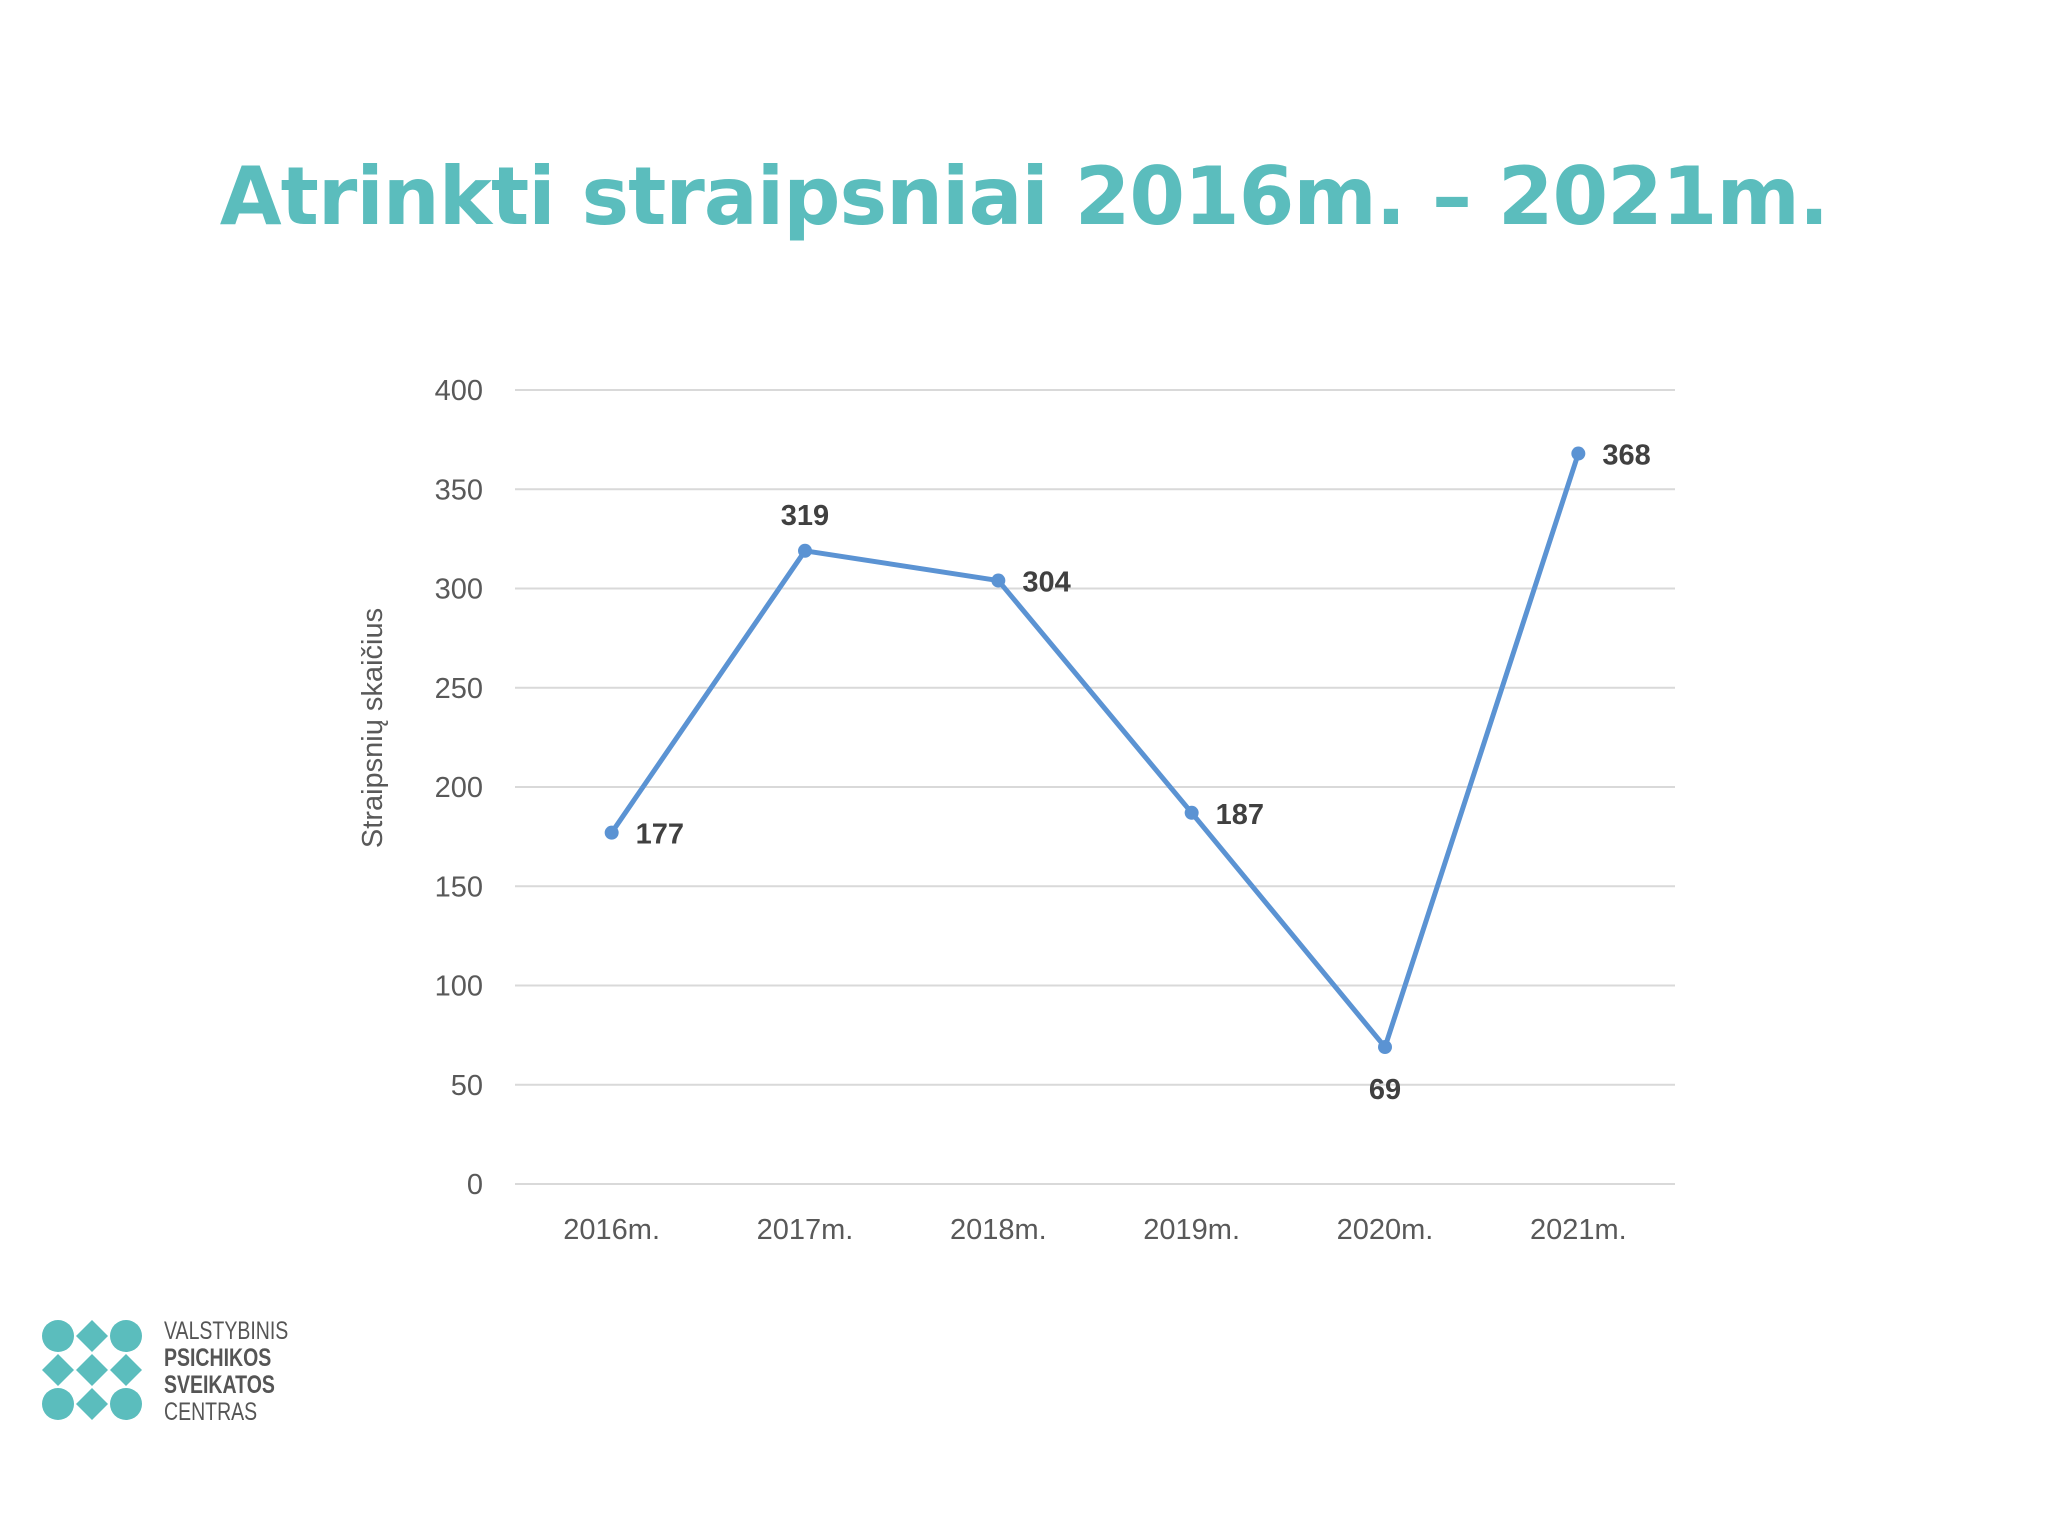 The height and width of the screenshot is (1536, 2048). What do you see at coordinates (805, 1230) in the screenshot?
I see `x-tick-label: 2017m.` at bounding box center [805, 1230].